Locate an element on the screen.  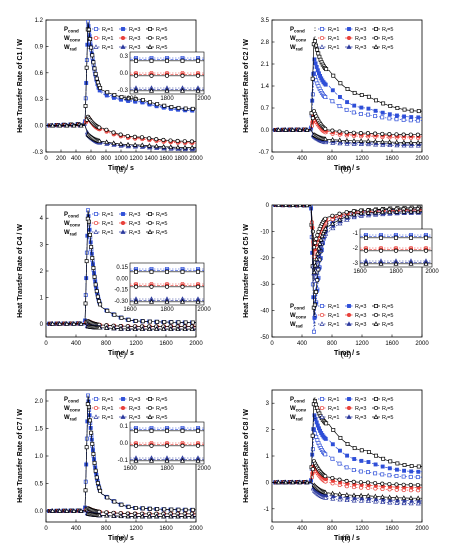
x-tick-label: 2000 is located at coordinates (196, 344).